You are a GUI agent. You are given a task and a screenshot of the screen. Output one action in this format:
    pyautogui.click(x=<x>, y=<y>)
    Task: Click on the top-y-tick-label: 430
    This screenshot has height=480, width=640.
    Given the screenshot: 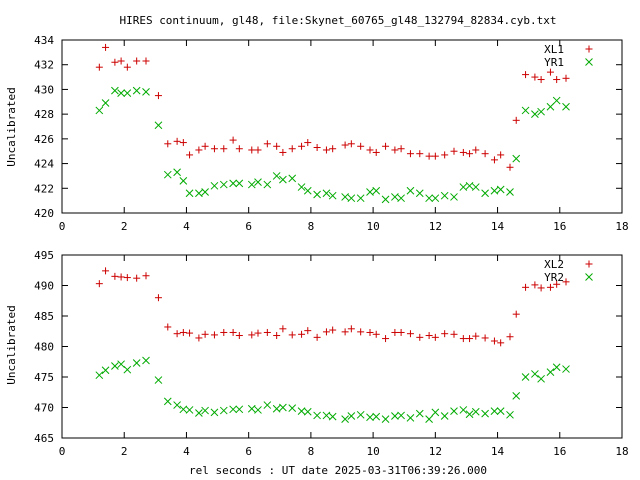 What is the action you would take?
    pyautogui.click(x=44, y=89)
    